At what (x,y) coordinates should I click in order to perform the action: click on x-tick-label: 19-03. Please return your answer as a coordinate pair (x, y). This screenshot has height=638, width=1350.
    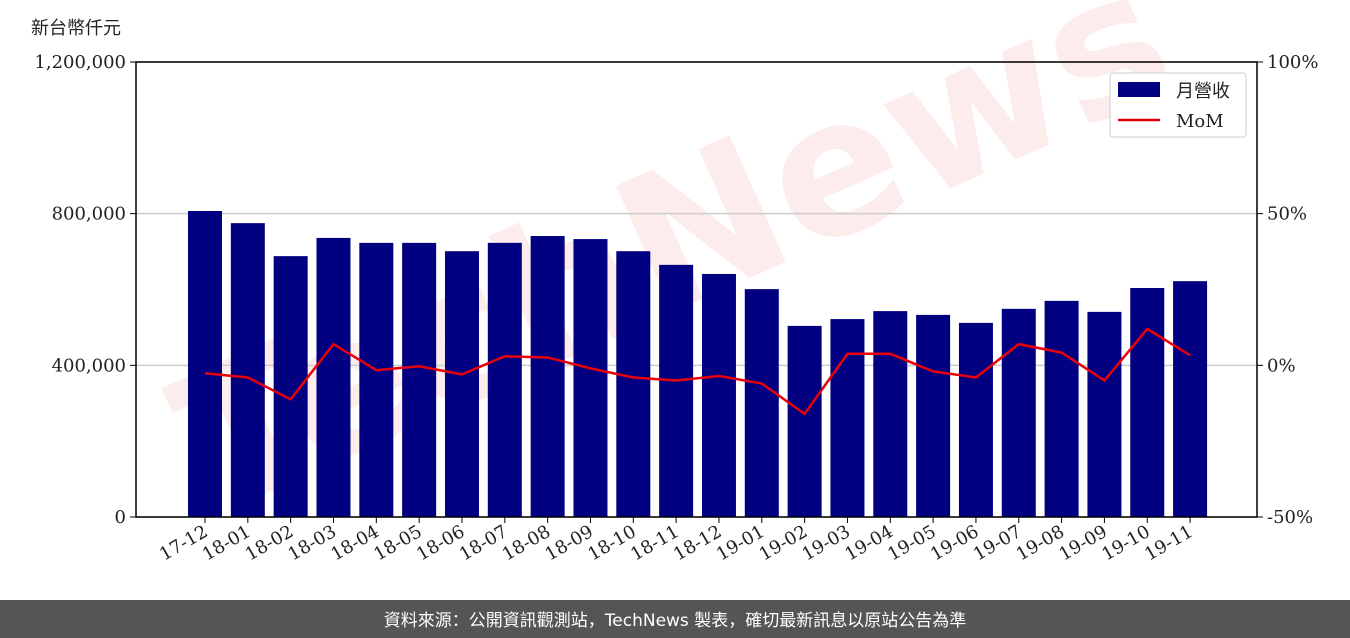
    Looking at the image, I should click on (826, 543).